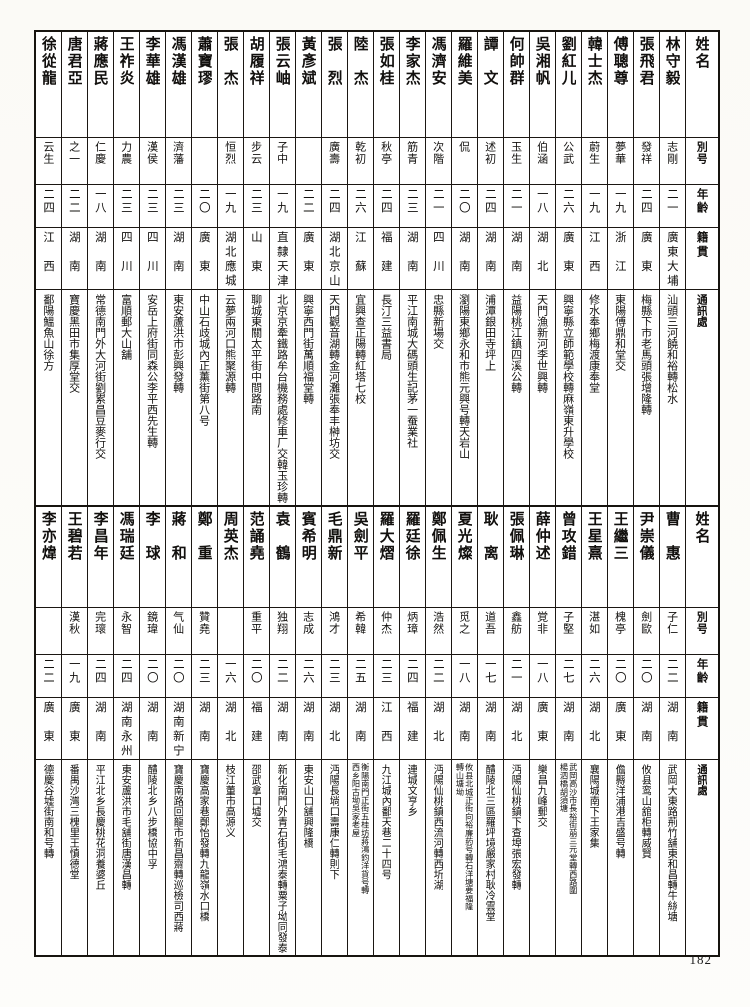 The height and width of the screenshot is (1007, 750). What do you see at coordinates (256, 253) in the screenshot?
I see `cell-text-native: 山 東` at bounding box center [256, 253].